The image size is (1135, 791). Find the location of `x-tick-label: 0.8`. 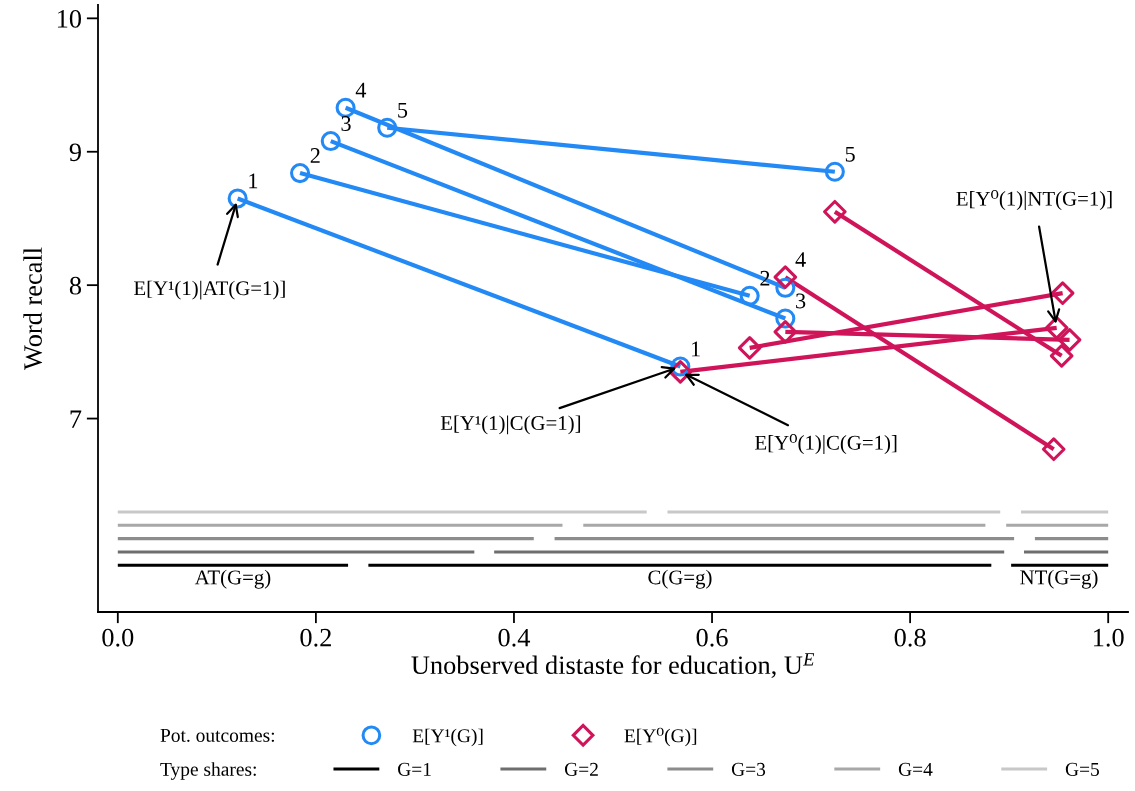

x-tick-label: 0.8 is located at coordinates (910, 637).